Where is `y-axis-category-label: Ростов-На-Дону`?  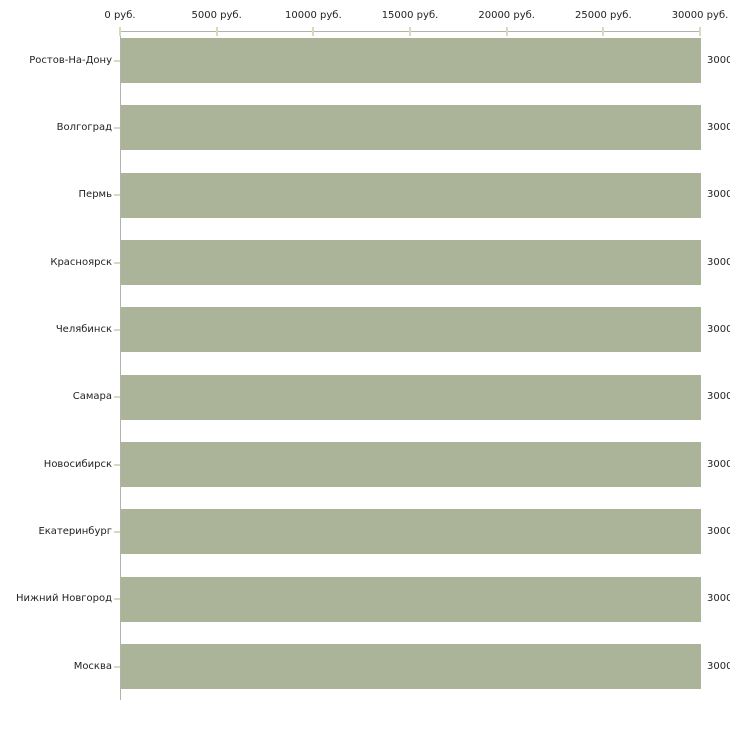
y-axis-category-label: Ростов-На-Дону is located at coordinates (70, 60).